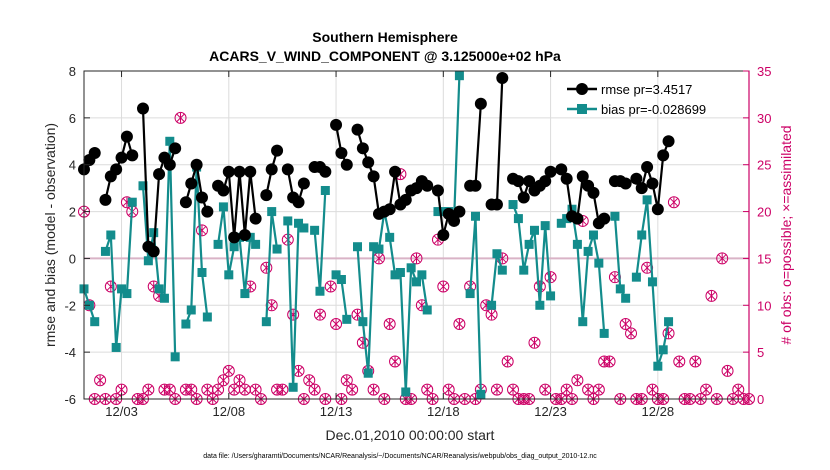 This screenshot has width=830, height=470. What do you see at coordinates (786, 234) in the screenshot?
I see `y2-axis-label: # of obs: o=possible; ×=assimilated` at bounding box center [786, 234].